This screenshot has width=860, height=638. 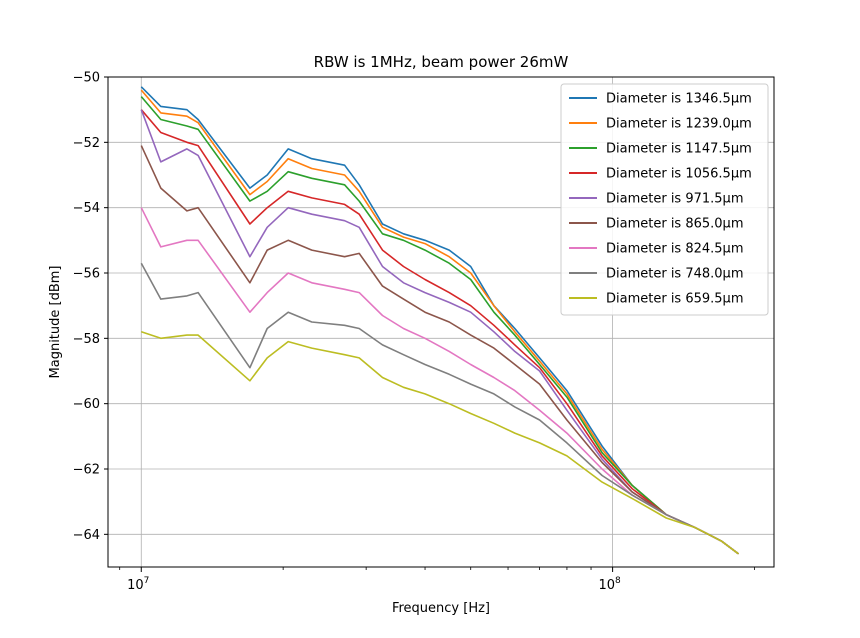 I want to click on legend-label: Diameter is 971.5μm, so click(x=675, y=199).